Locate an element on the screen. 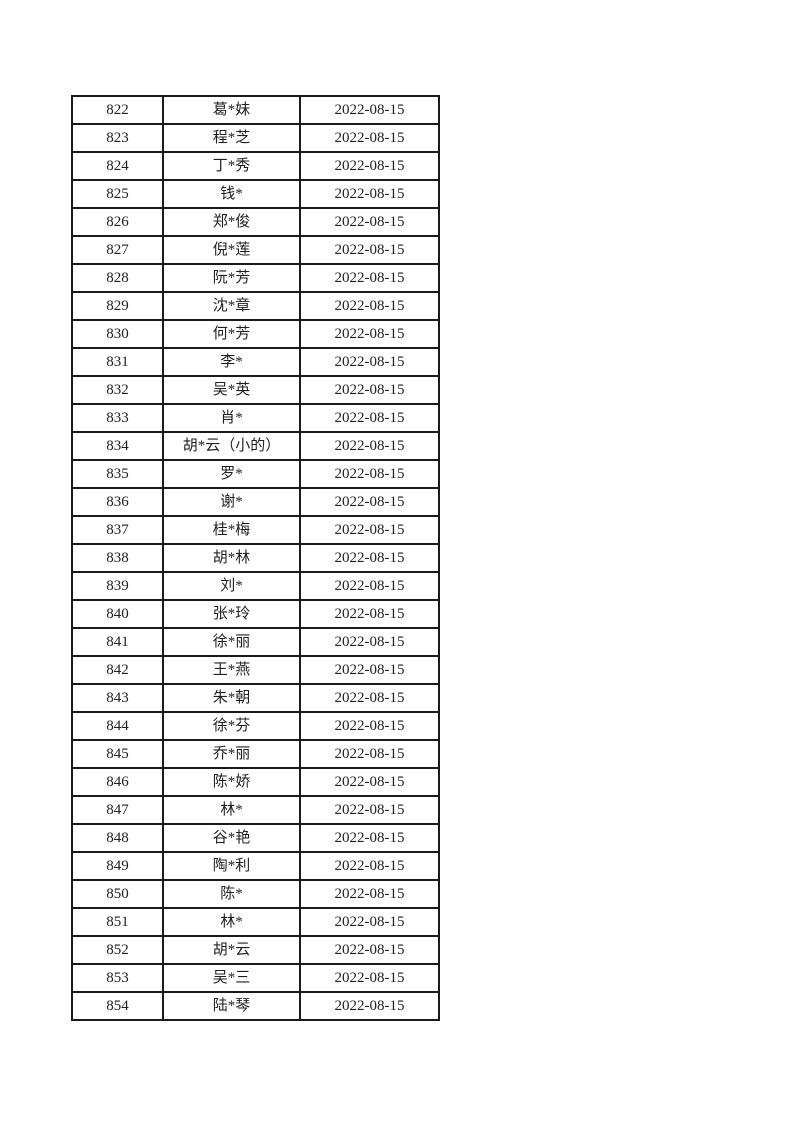 The height and width of the screenshot is (1122, 793). table-row: 827 倪*莲 2022-08-15 is located at coordinates (255, 250).